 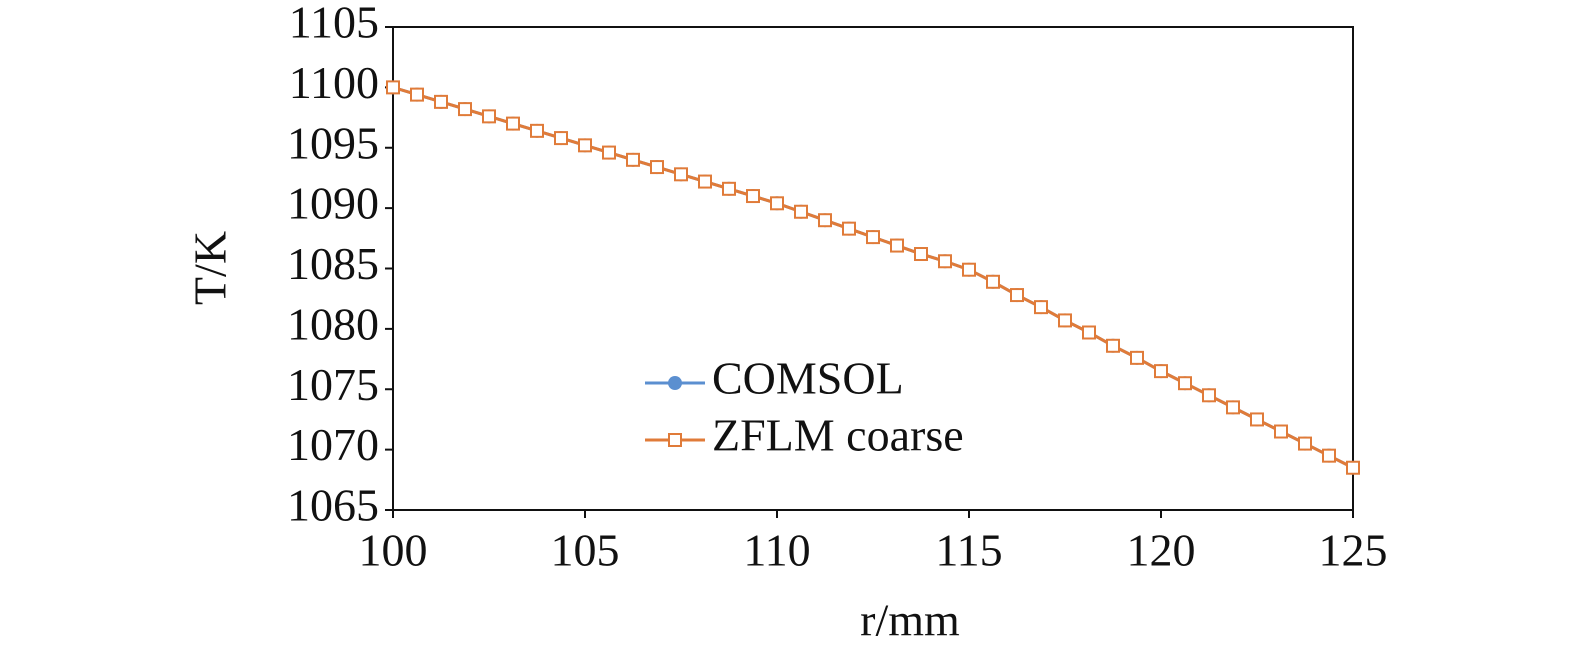 What do you see at coordinates (333, 505) in the screenshot?
I see `y-tick-label: 1065` at bounding box center [333, 505].